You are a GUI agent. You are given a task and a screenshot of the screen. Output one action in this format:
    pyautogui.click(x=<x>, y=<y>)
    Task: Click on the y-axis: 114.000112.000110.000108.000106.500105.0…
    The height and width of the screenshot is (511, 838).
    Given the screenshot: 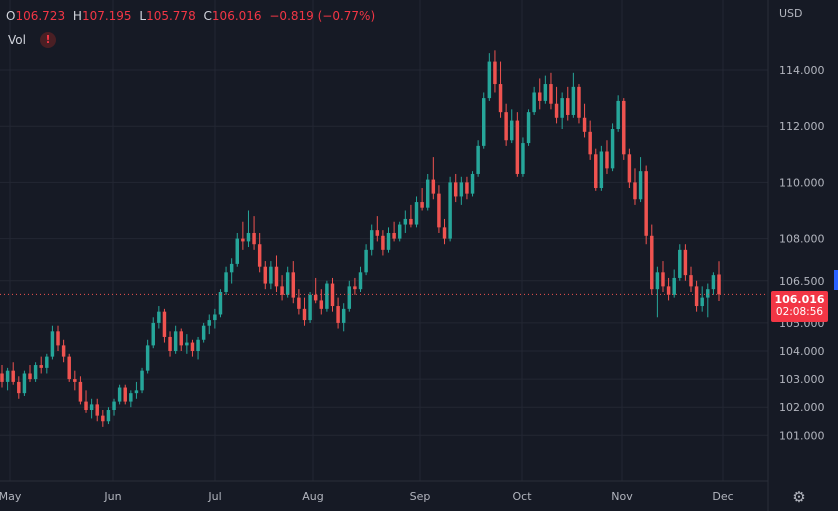 What is the action you would take?
    pyautogui.click(x=802, y=253)
    